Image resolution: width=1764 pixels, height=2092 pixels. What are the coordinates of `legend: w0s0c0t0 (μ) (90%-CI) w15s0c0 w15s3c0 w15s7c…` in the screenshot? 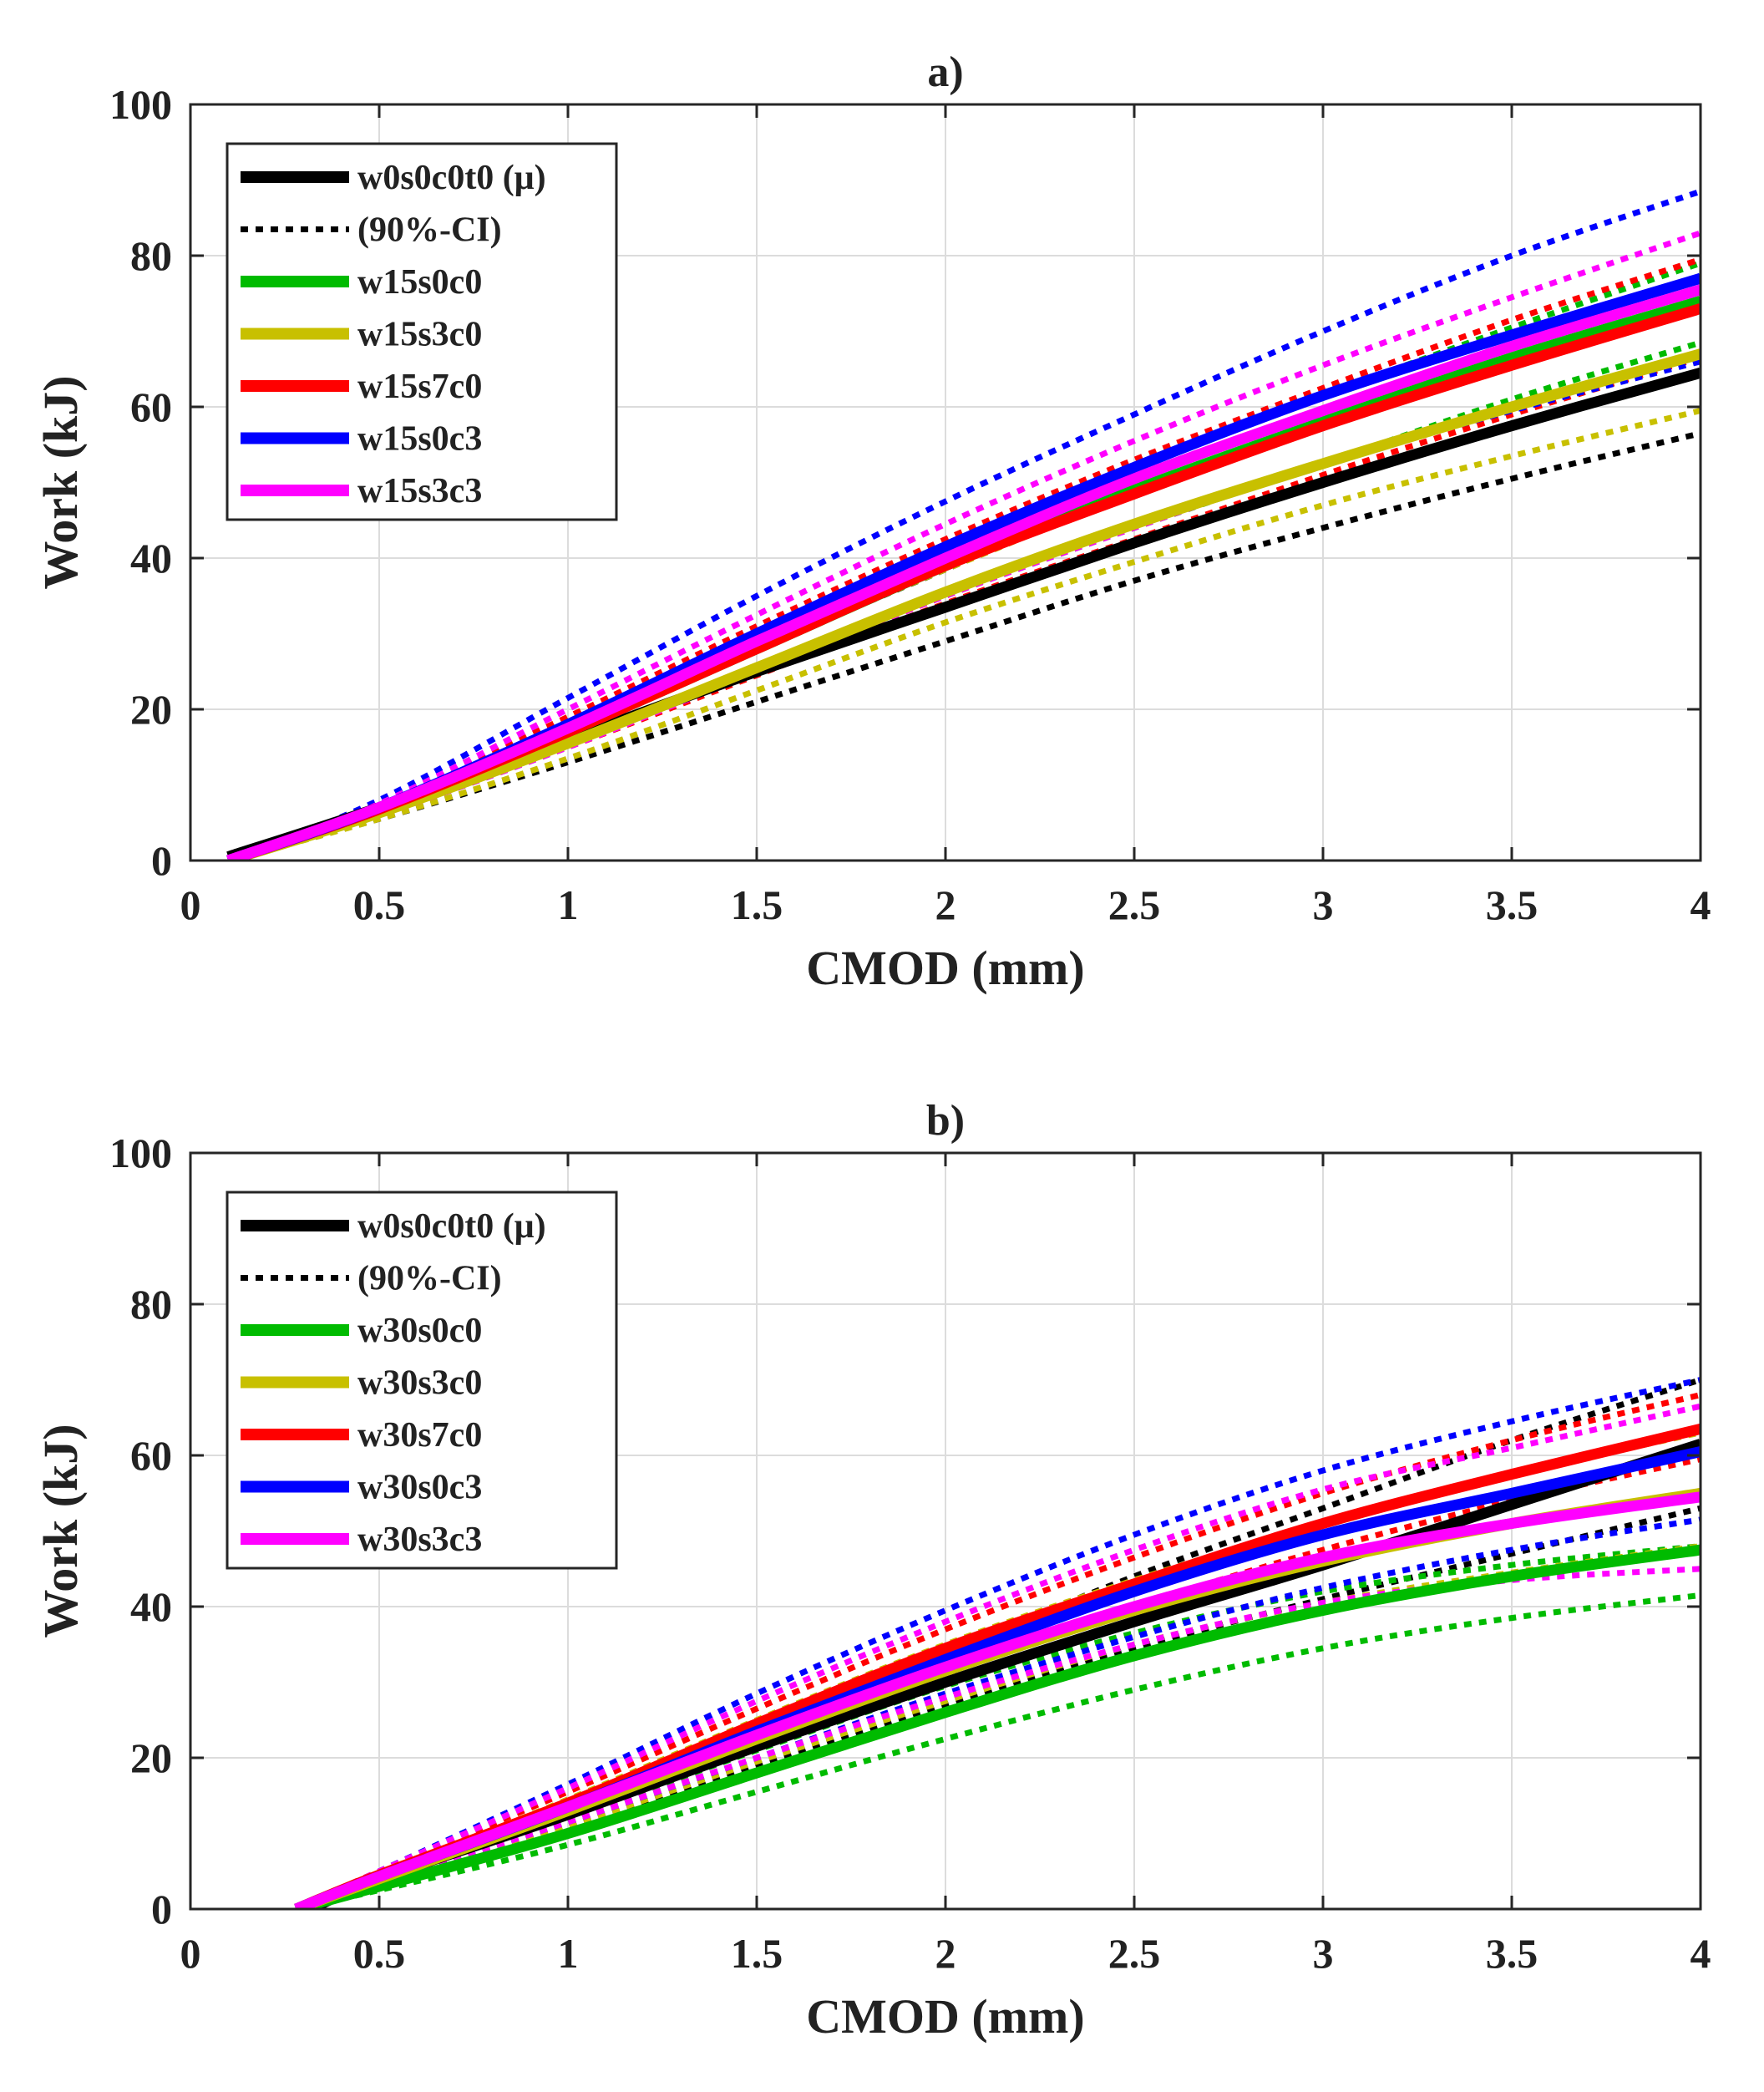 It's located at (422, 332).